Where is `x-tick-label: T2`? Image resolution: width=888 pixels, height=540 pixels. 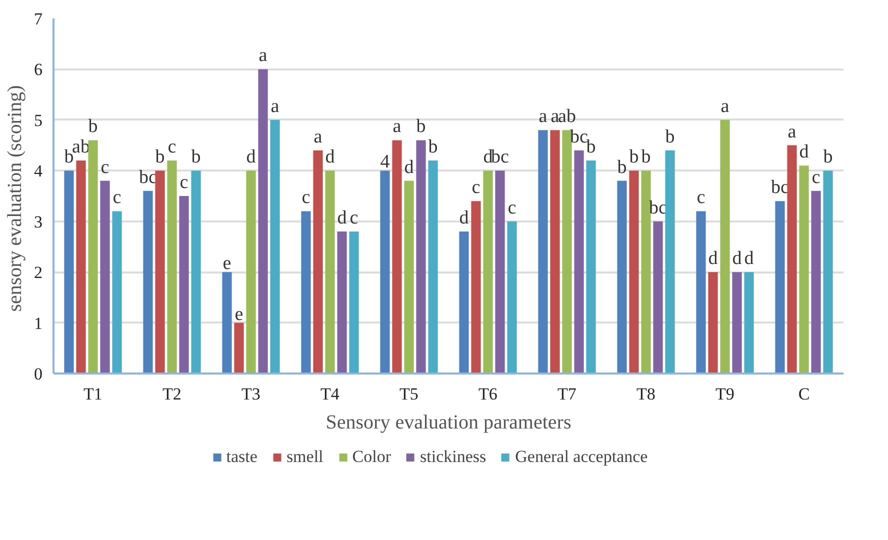 x-tick-label: T2 is located at coordinates (172, 394).